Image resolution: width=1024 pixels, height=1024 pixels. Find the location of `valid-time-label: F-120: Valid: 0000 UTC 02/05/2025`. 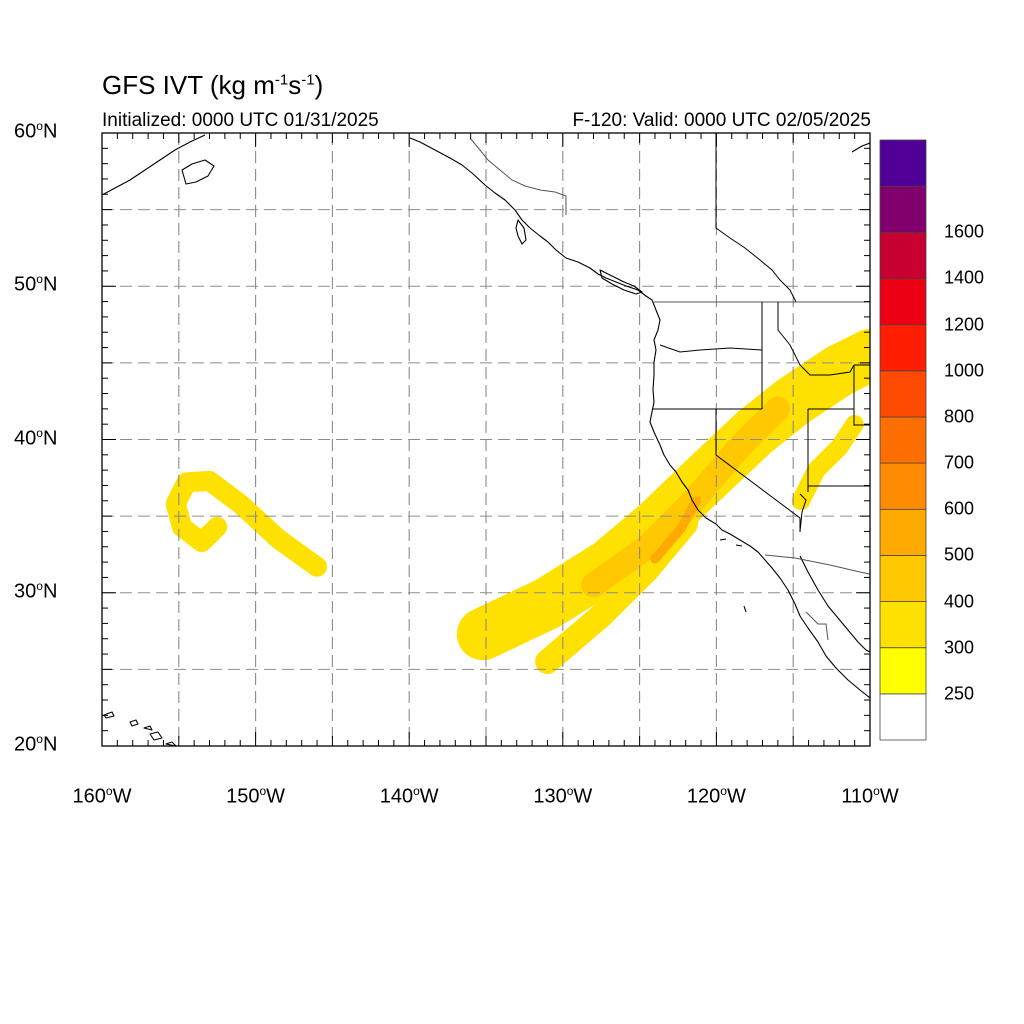

valid-time-label: F-120: Valid: 0000 UTC 02/05/2025 is located at coordinates (721, 120).